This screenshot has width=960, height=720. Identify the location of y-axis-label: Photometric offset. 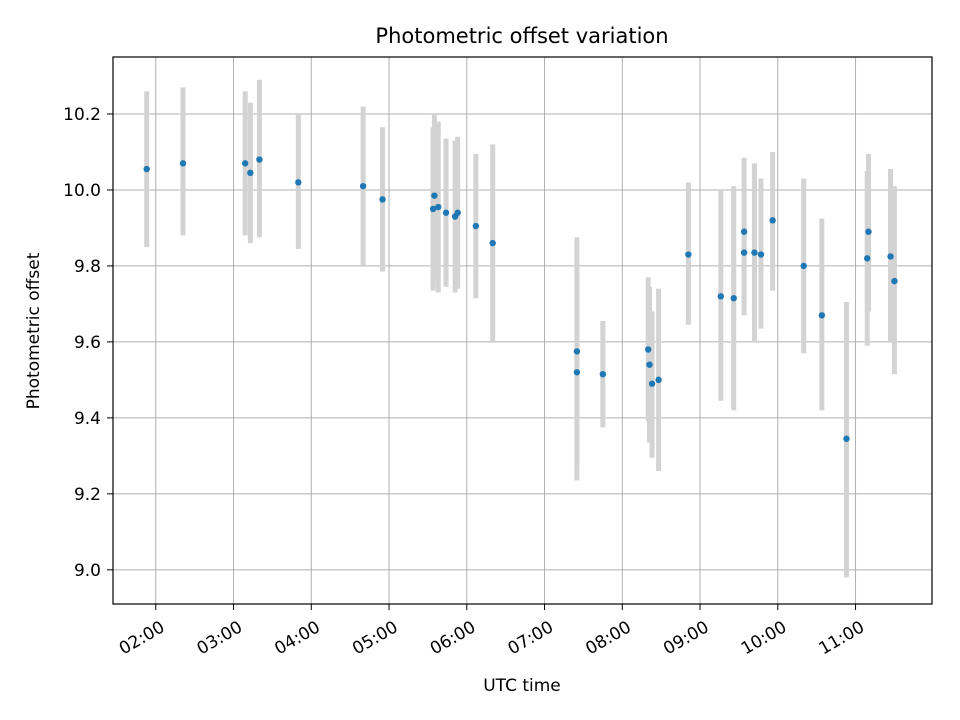
(34, 330).